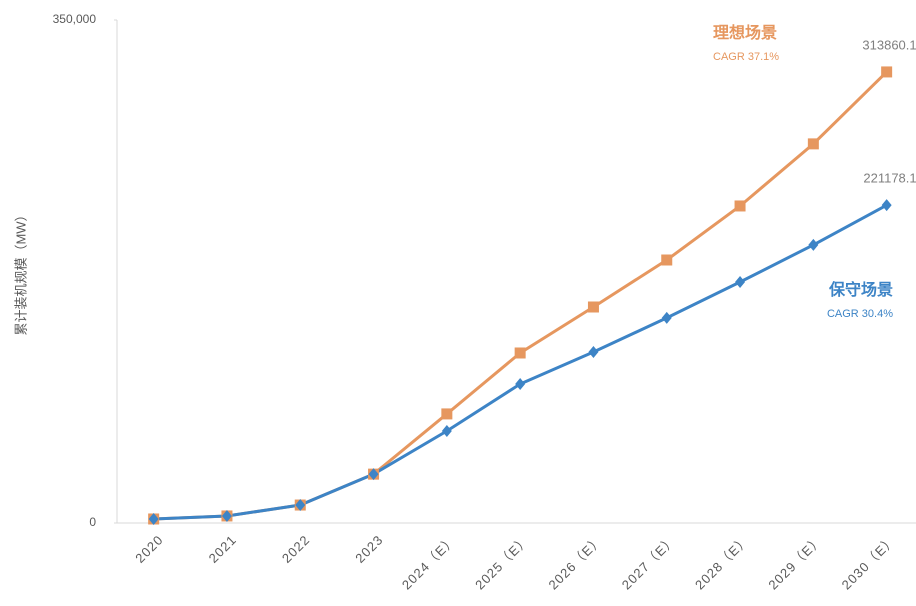 Image resolution: width=916 pixels, height=606 pixels. What do you see at coordinates (722, 562) in the screenshot?
I see `x-tick-label: 2028（E）` at bounding box center [722, 562].